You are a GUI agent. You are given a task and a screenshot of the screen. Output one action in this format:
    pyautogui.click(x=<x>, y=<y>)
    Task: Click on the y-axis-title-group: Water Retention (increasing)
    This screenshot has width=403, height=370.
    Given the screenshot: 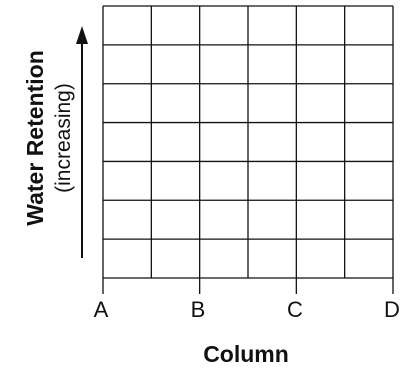 What is the action you would take?
    pyautogui.click(x=48, y=138)
    